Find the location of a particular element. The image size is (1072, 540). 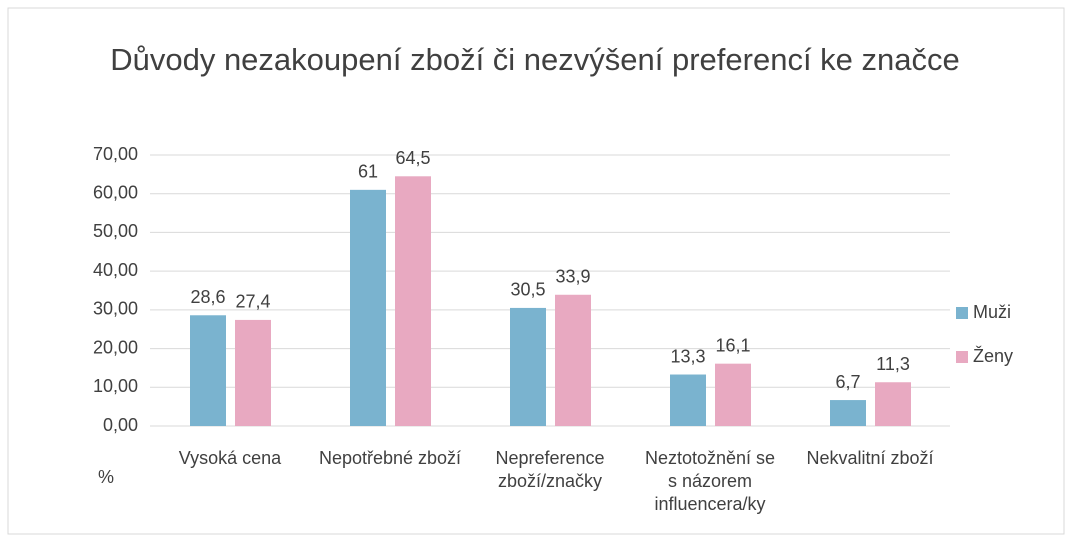

x-tick-label: Nekvalitní zboží is located at coordinates (870, 458).